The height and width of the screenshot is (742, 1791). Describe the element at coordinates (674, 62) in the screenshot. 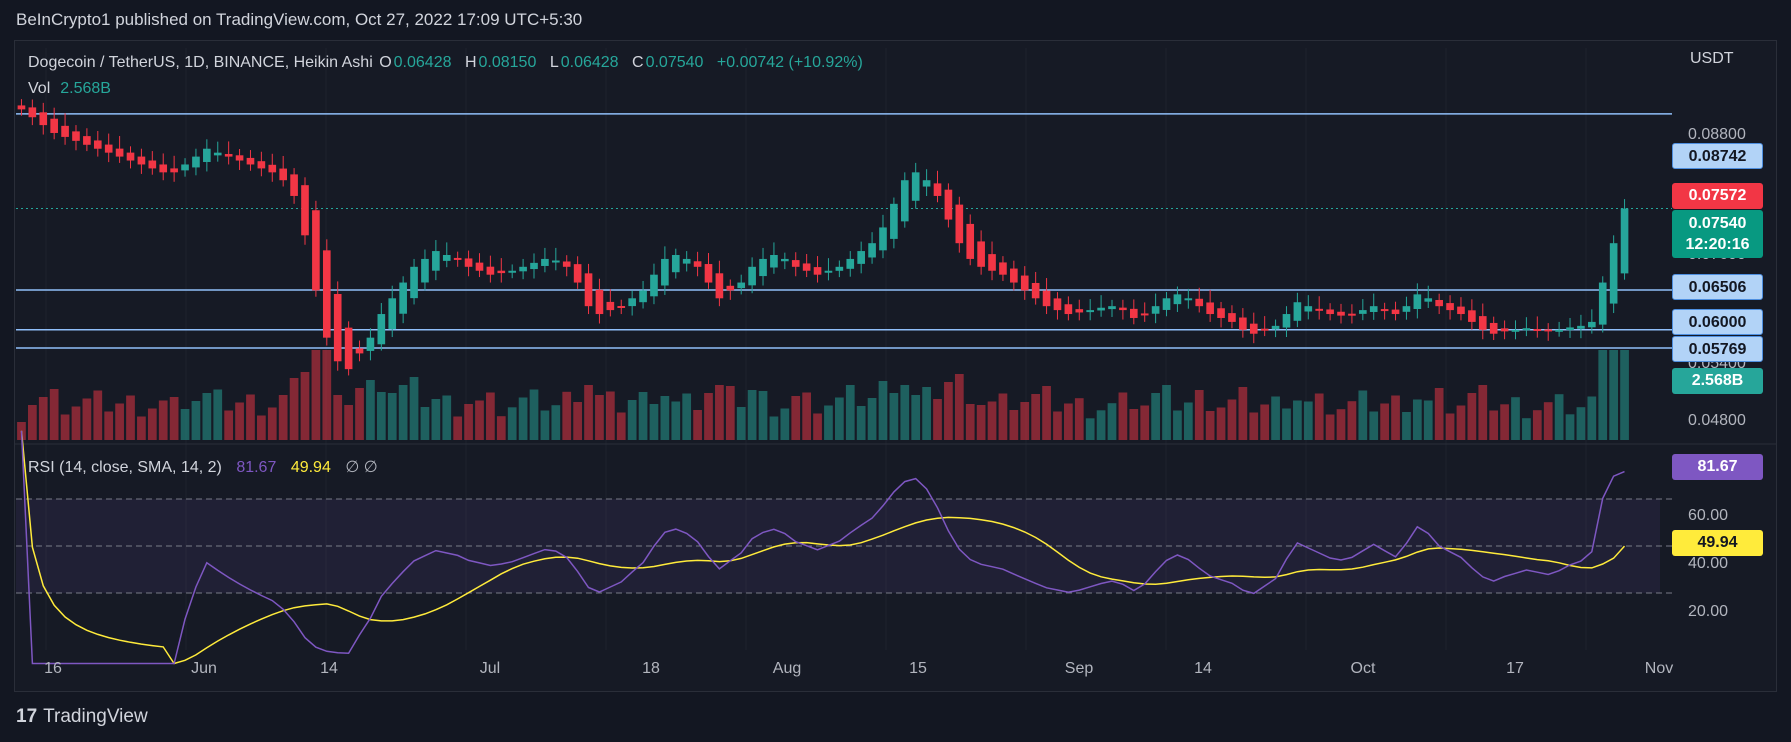

I see `close-value: 0.07540` at that location.